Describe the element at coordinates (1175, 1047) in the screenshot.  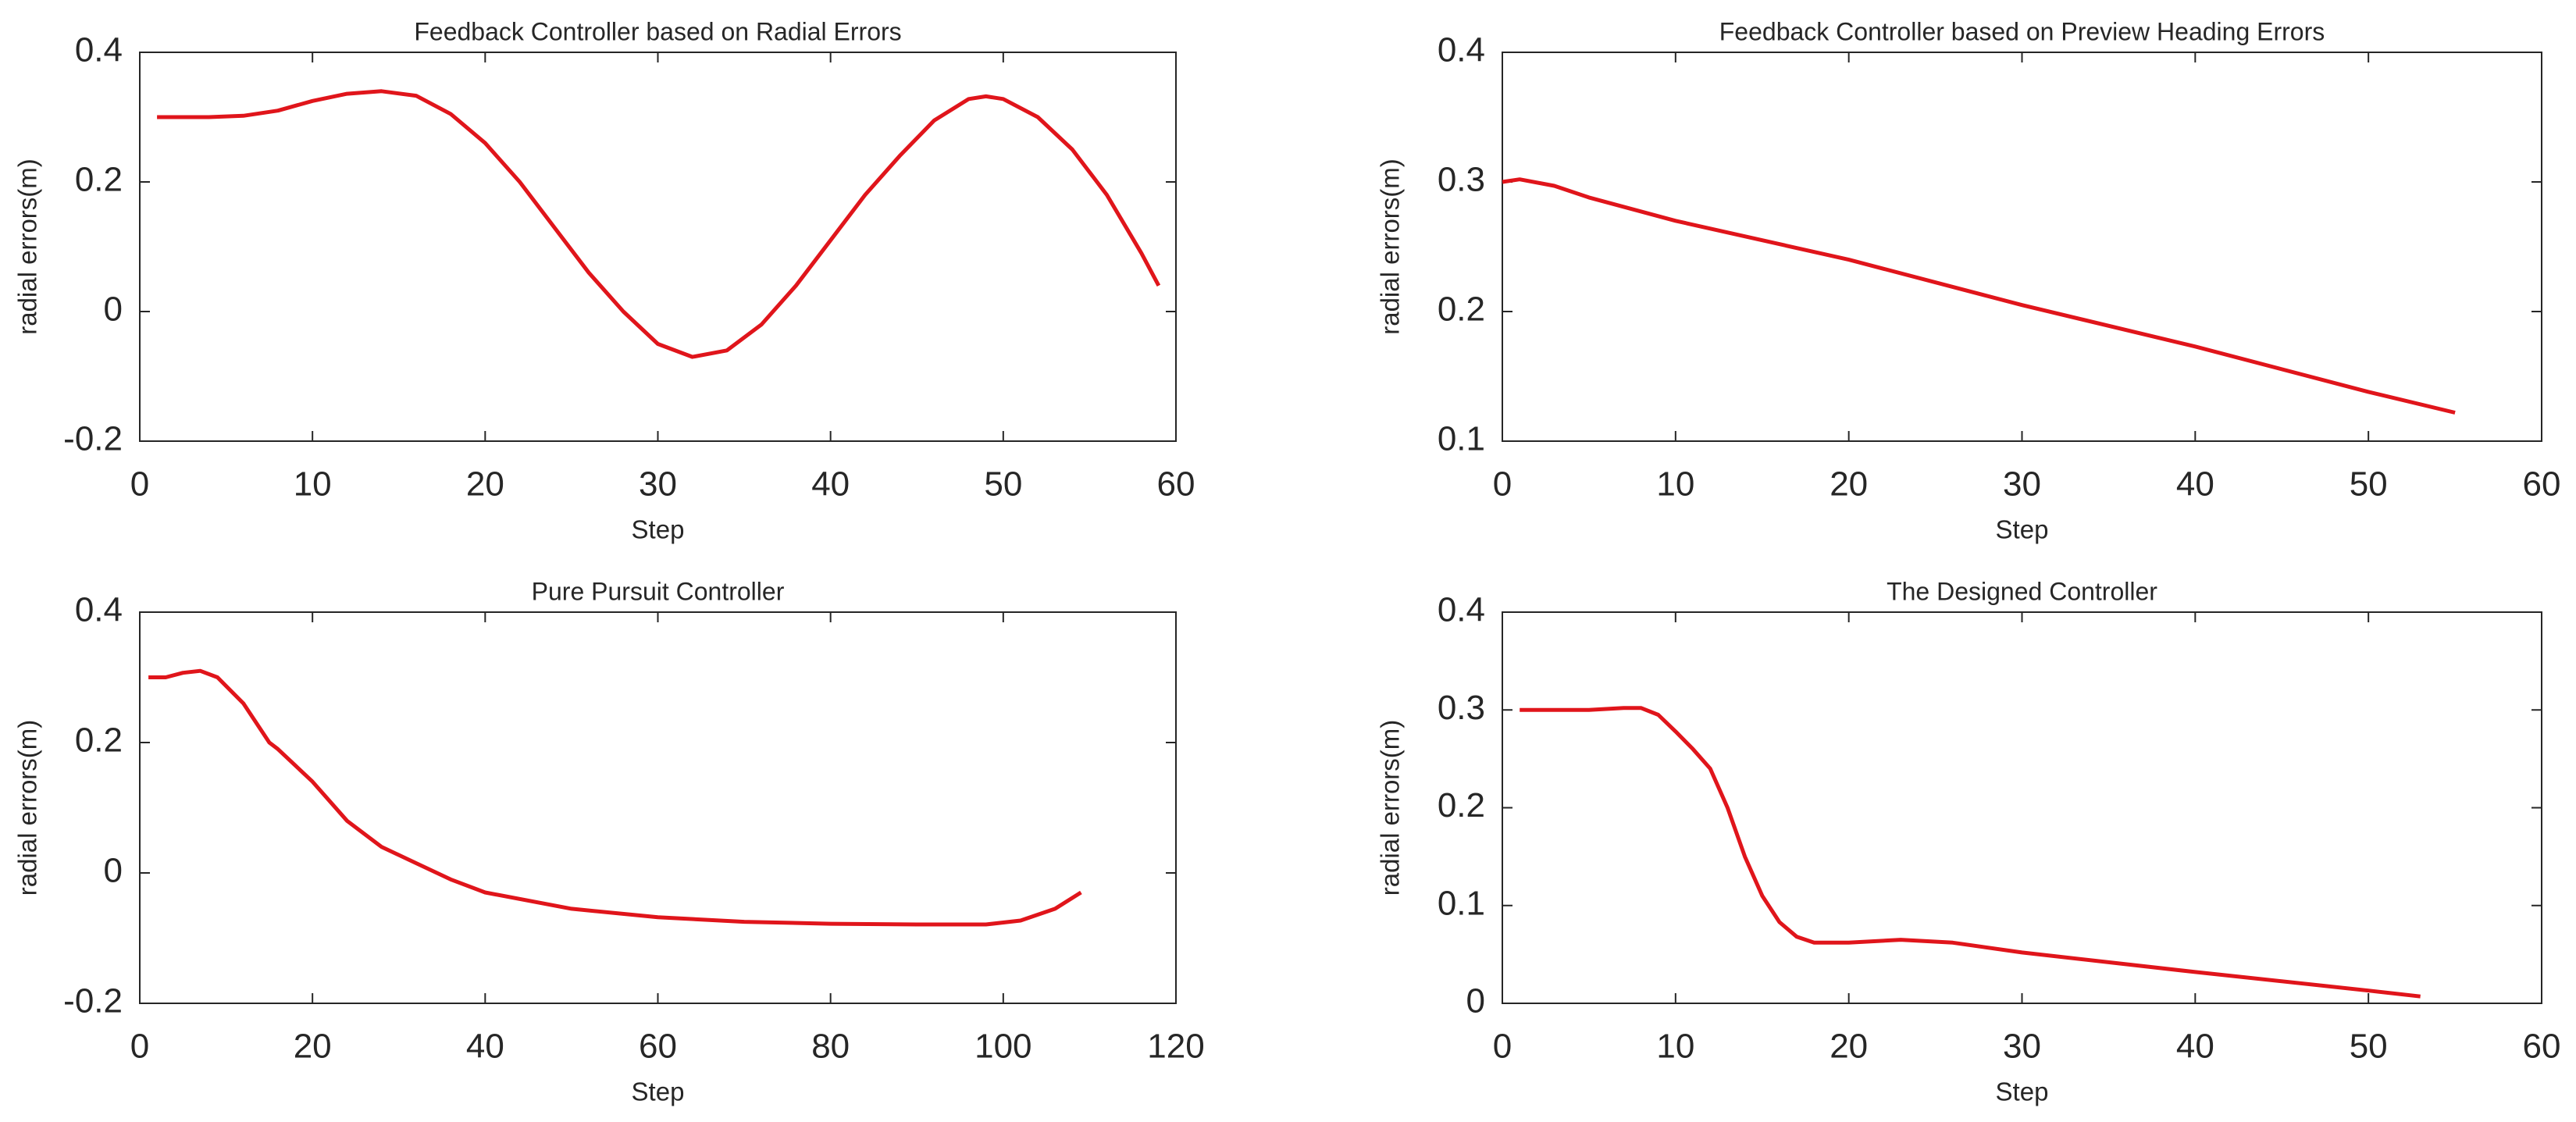
I see `x-tick-label: 120` at that location.